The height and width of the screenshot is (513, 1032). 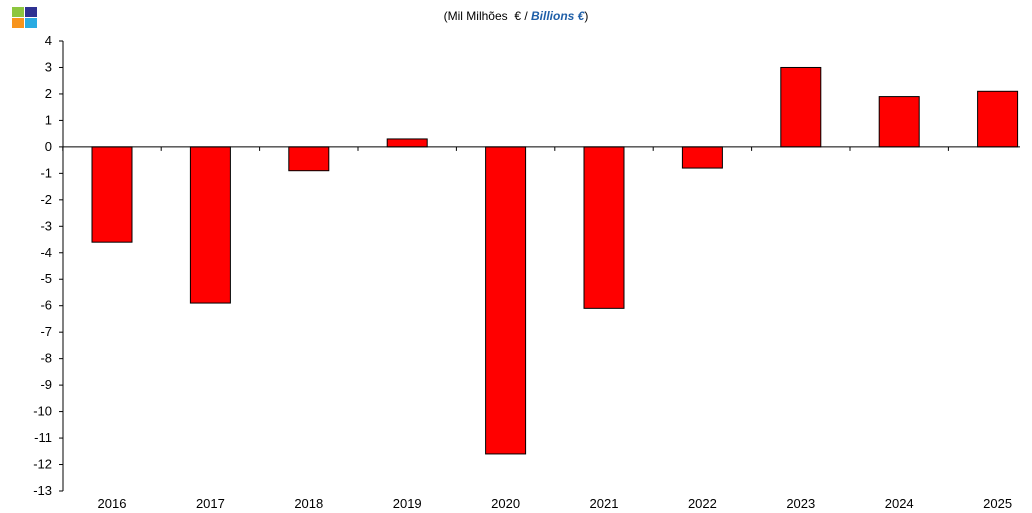 What do you see at coordinates (210, 503) in the screenshot?
I see `x-tick-label: 2017` at bounding box center [210, 503].